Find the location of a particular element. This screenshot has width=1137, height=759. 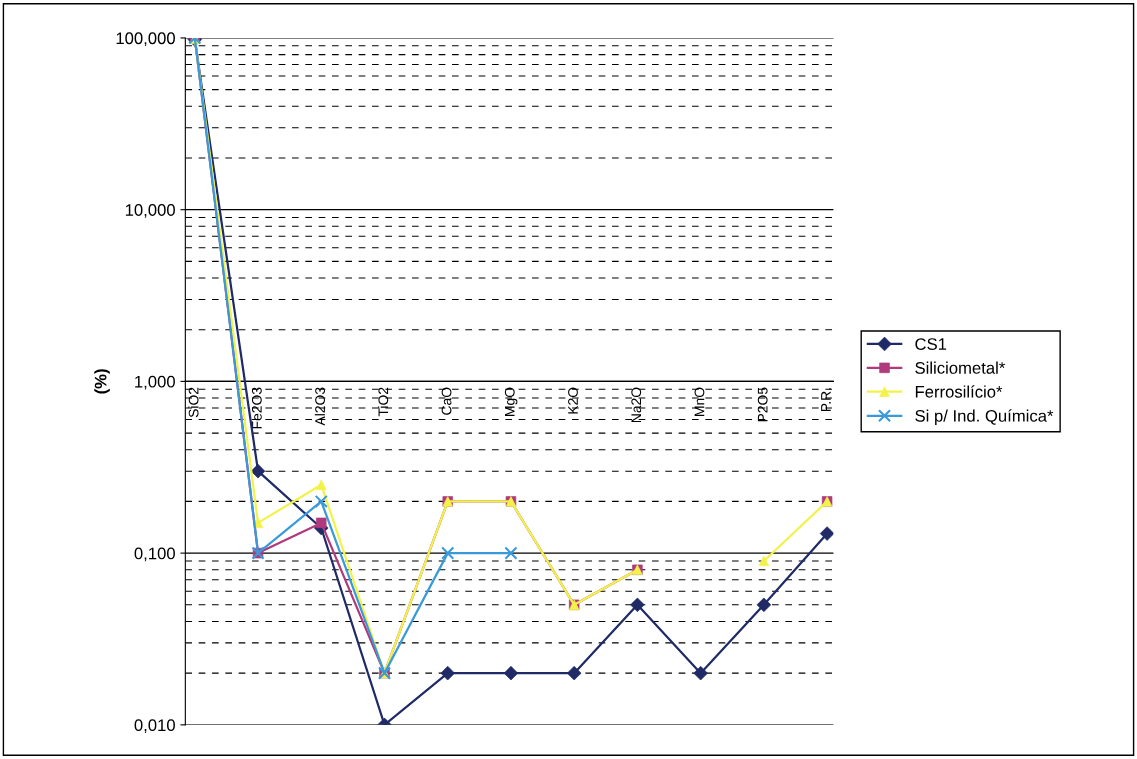

x-tick-label: MnO is located at coordinates (699, 401).